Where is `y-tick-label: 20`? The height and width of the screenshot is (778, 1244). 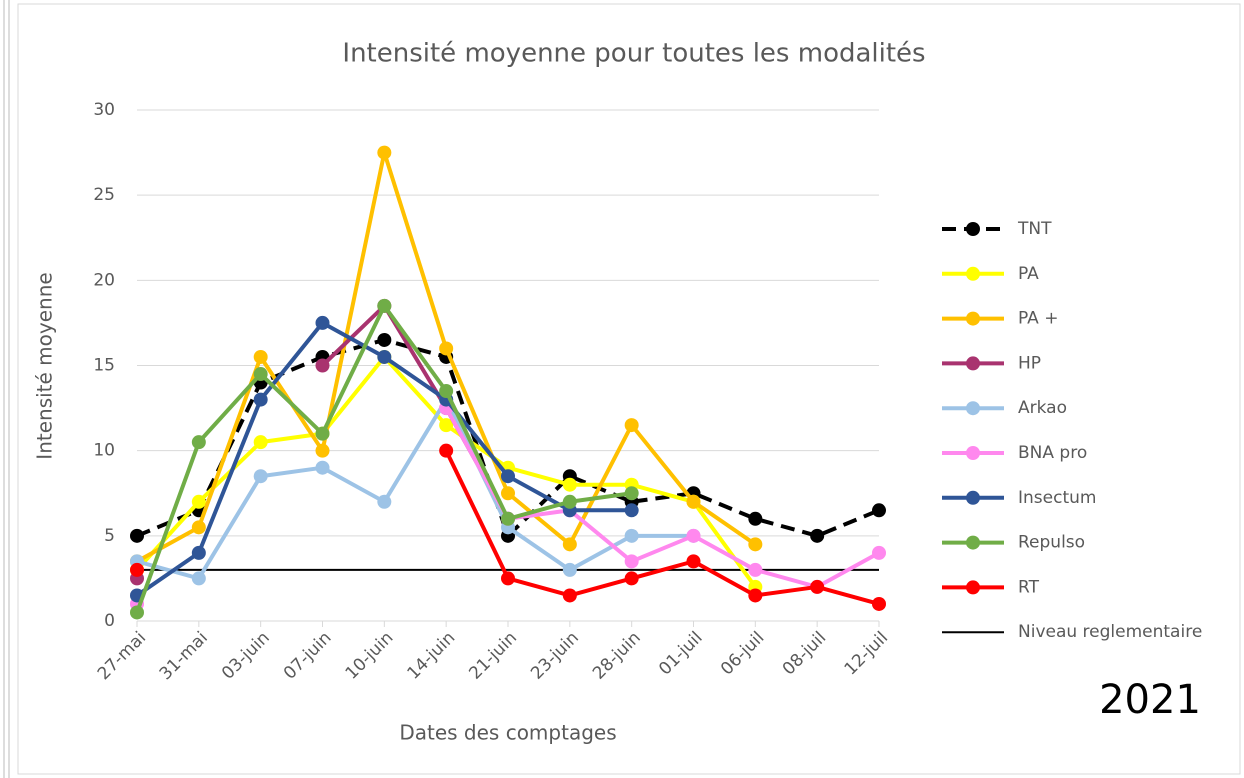
y-tick-label: 20 is located at coordinates (104, 280).